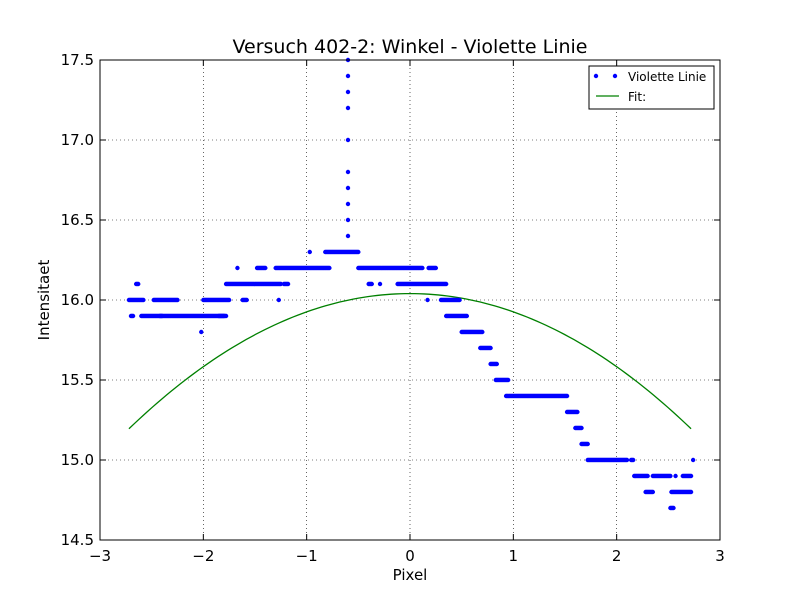 The height and width of the screenshot is (600, 800). What do you see at coordinates (77, 220) in the screenshot?
I see `y-tick-label: 16.5` at bounding box center [77, 220].